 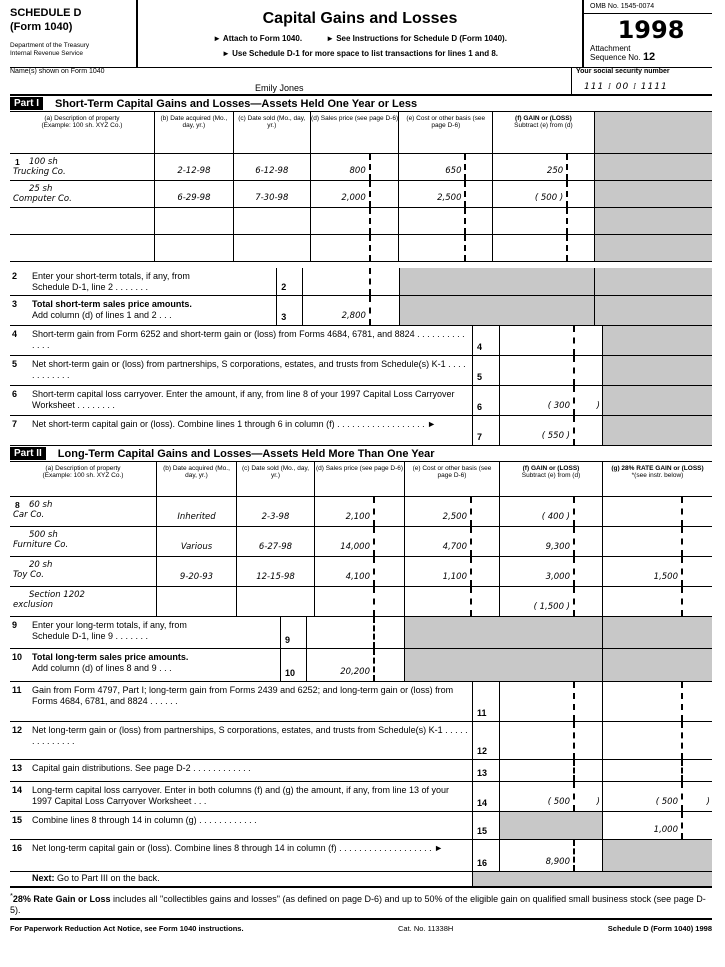 I want to click on cost-basis: 2,500, so click(x=438, y=511).